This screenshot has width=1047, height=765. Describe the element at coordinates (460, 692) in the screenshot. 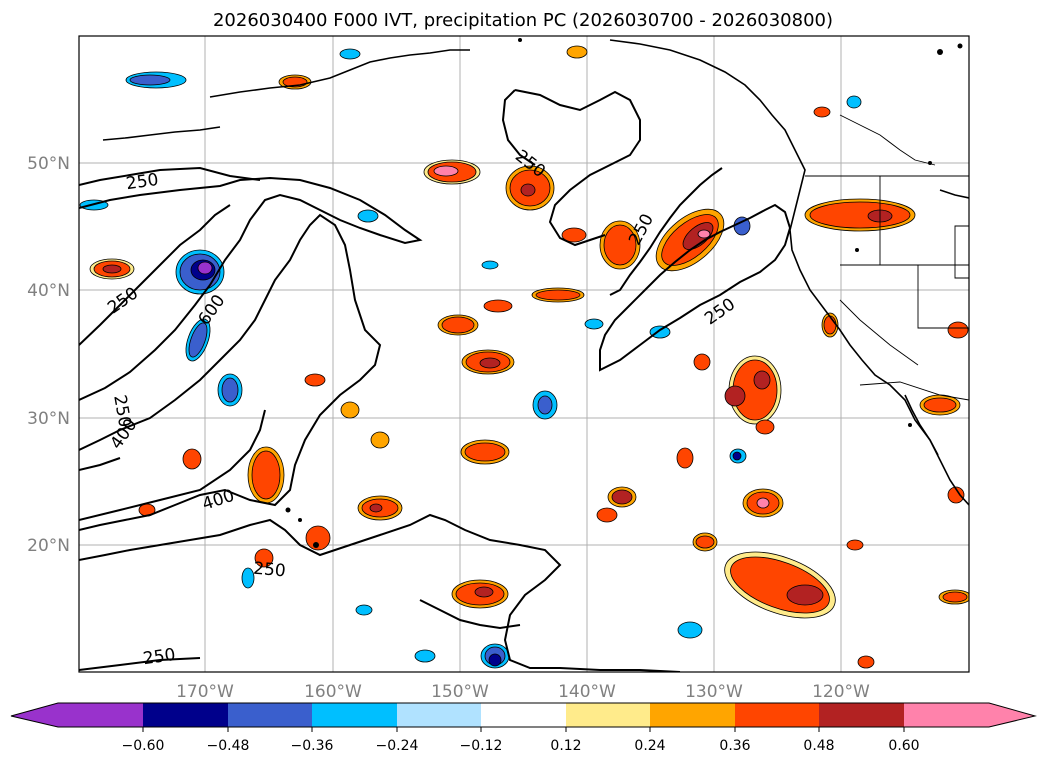

I see `lon-label-150w: 150°W` at that location.